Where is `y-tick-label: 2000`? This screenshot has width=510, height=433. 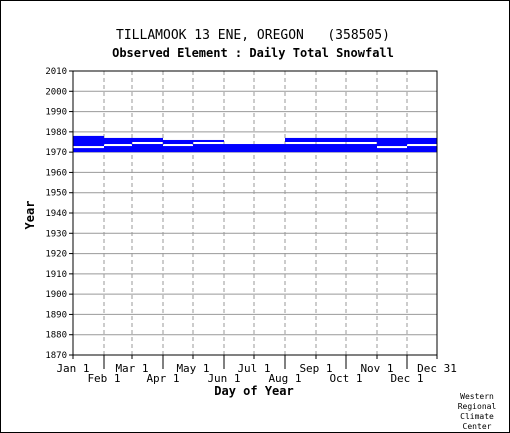 y-tick-label: 2000 is located at coordinates (56, 92).